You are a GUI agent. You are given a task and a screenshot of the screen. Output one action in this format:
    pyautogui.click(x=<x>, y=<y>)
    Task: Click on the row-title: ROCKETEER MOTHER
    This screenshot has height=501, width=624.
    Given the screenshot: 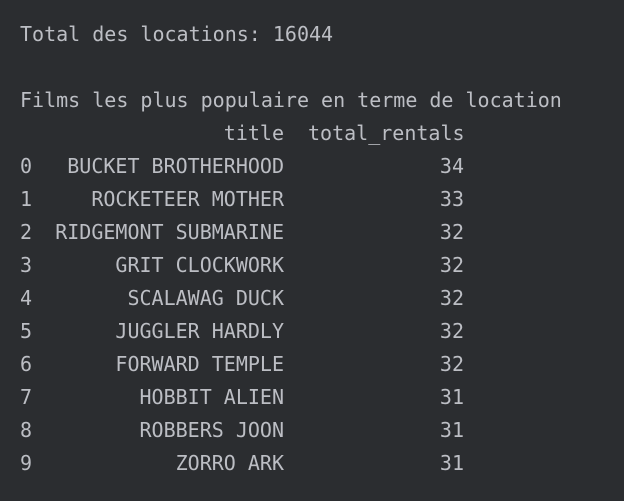 What is the action you would take?
    pyautogui.click(x=187, y=199)
    